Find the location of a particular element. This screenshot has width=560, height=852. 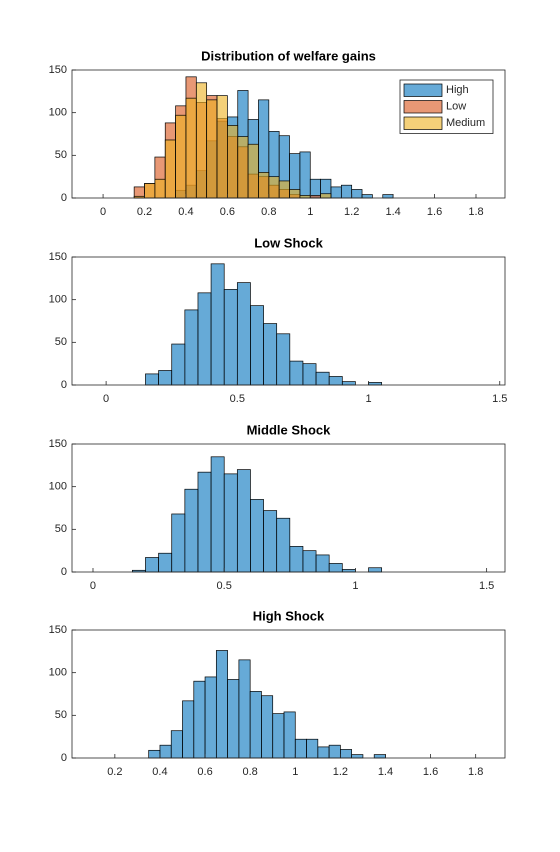

x-tick-label: 1.8 is located at coordinates (475, 772).